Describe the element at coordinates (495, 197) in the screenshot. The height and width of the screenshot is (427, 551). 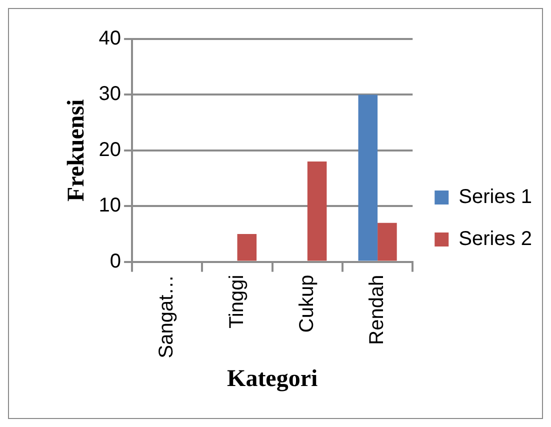
I see `legend-label: Series 1` at that location.